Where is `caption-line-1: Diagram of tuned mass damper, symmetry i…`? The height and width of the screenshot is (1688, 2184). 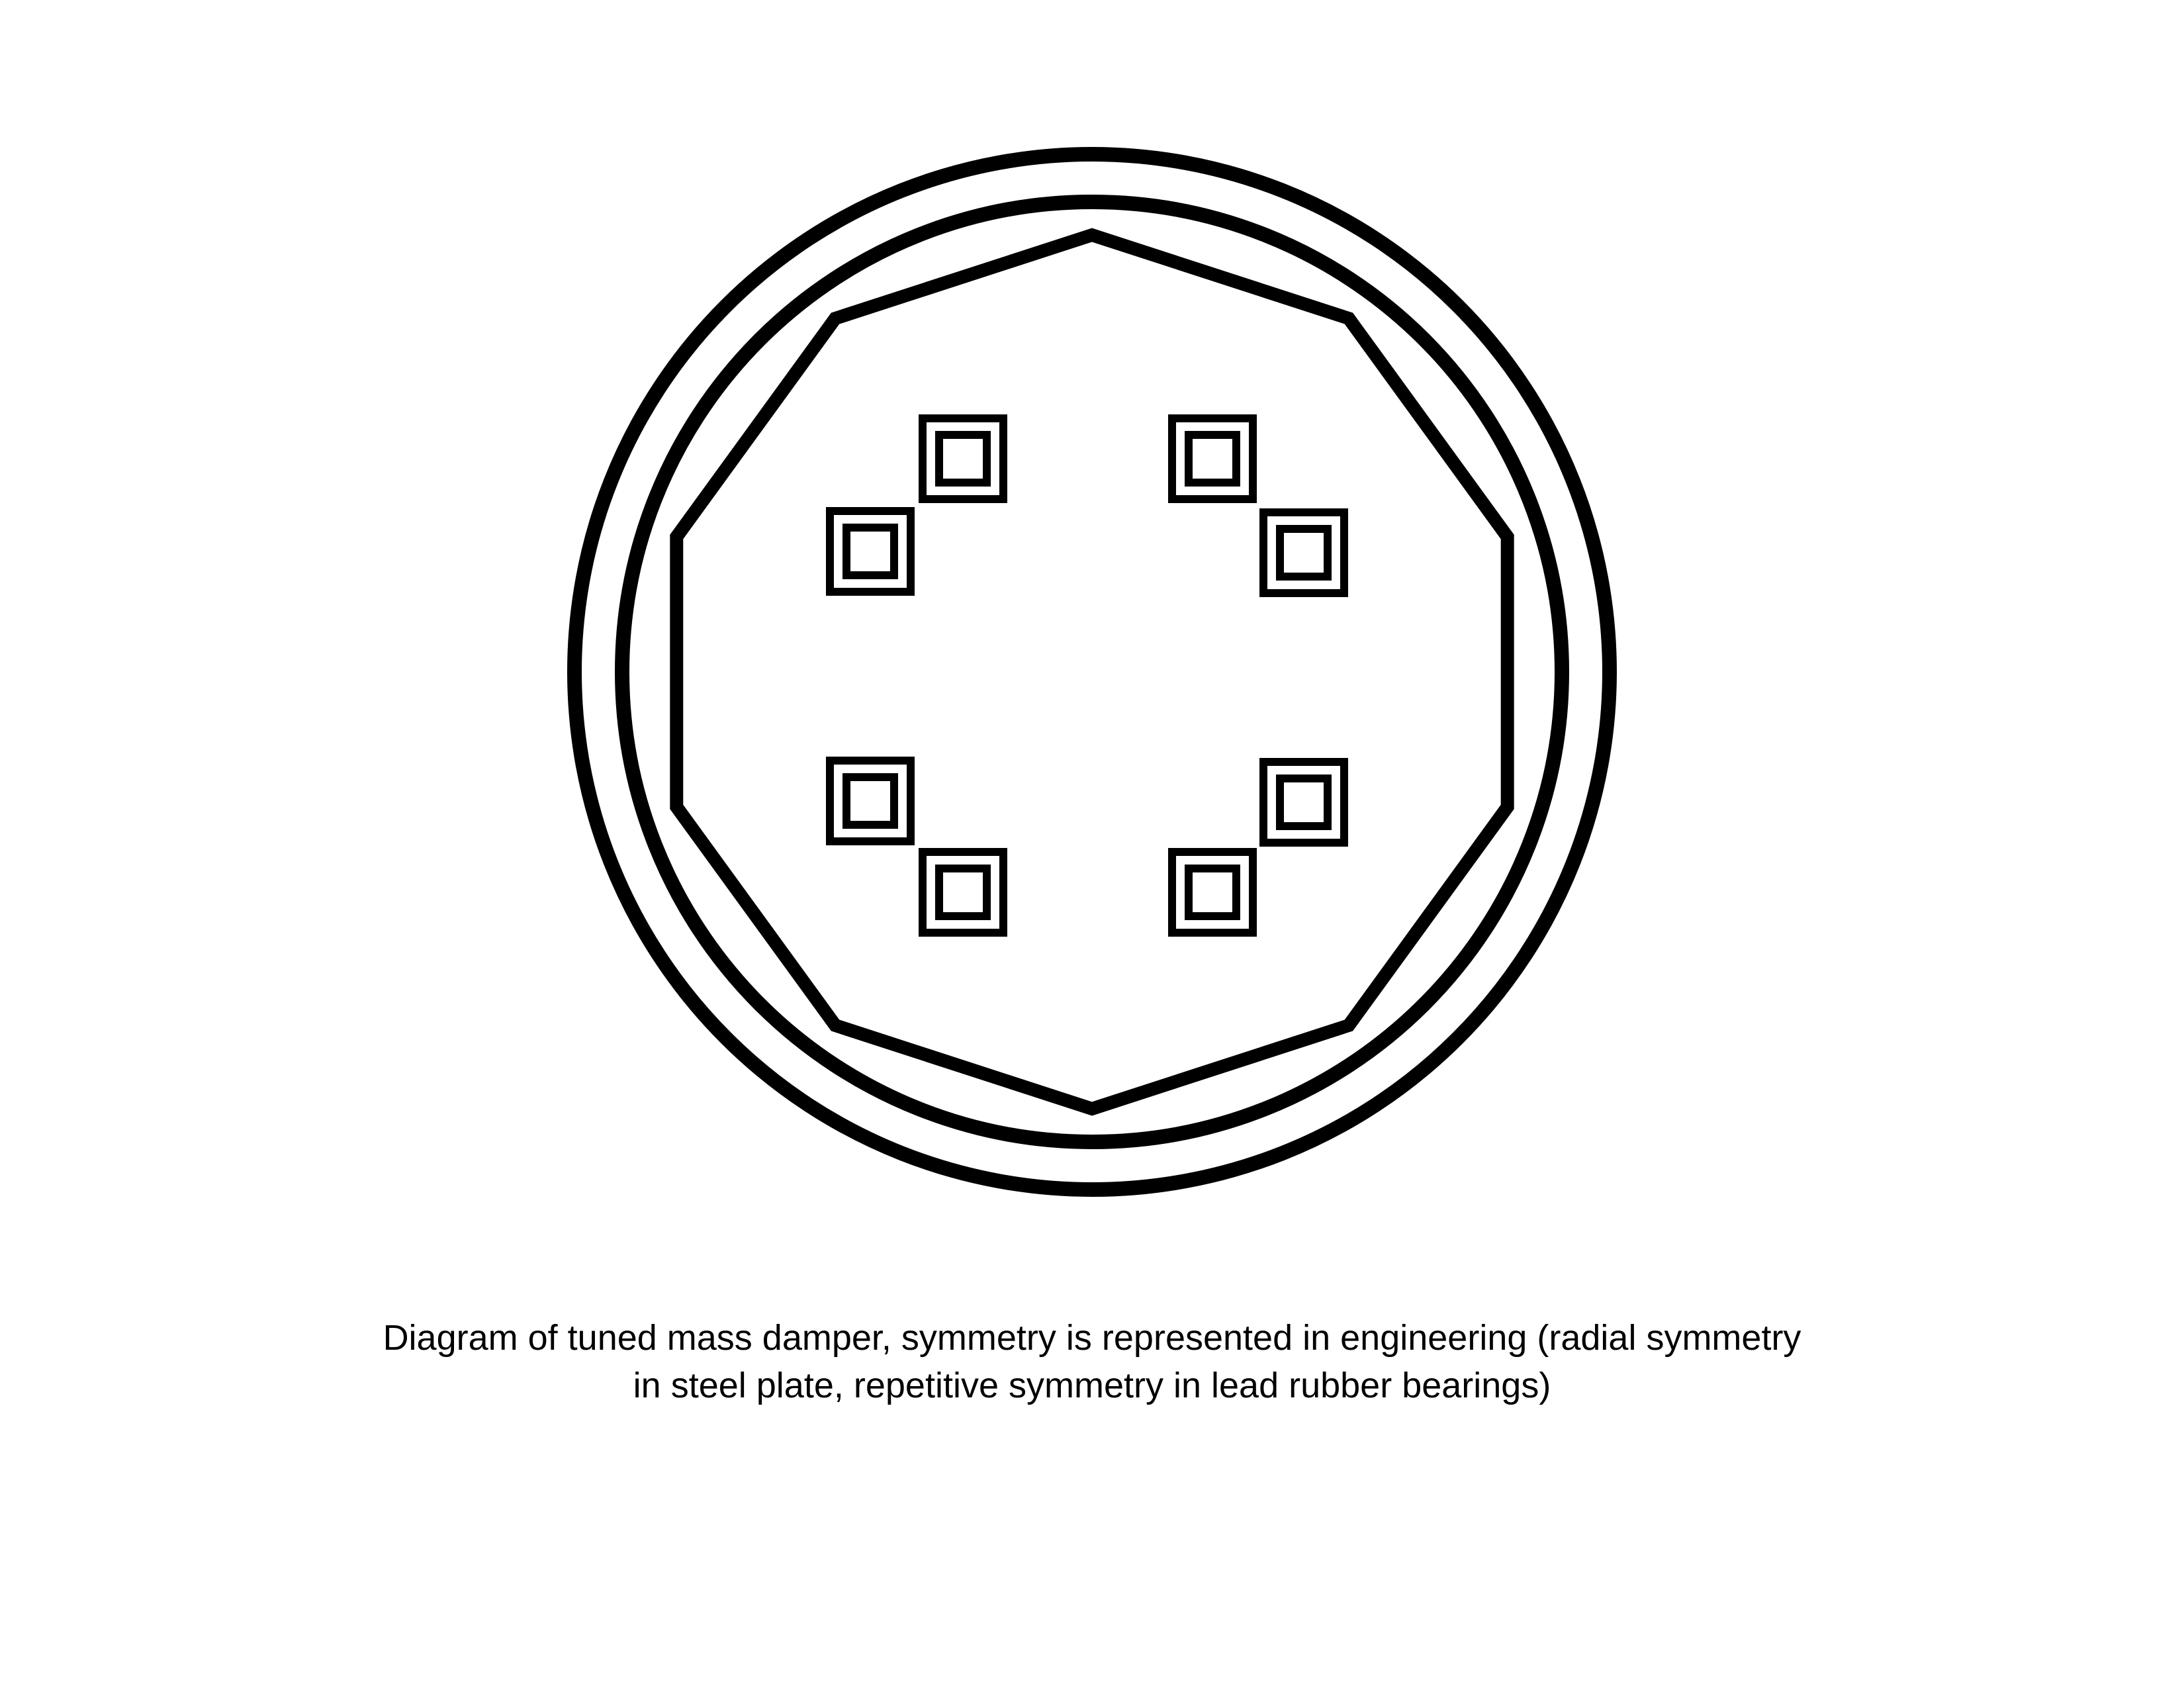
caption-line-1: Diagram of tuned mass damper, symmetry i… is located at coordinates (1092, 1338).